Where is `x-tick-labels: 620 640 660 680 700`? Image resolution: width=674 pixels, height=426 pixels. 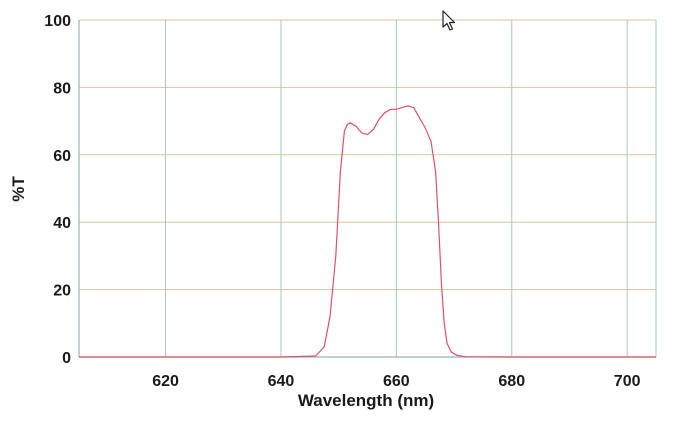 x-tick-labels: 620 640 660 680 700 is located at coordinates (396, 381).